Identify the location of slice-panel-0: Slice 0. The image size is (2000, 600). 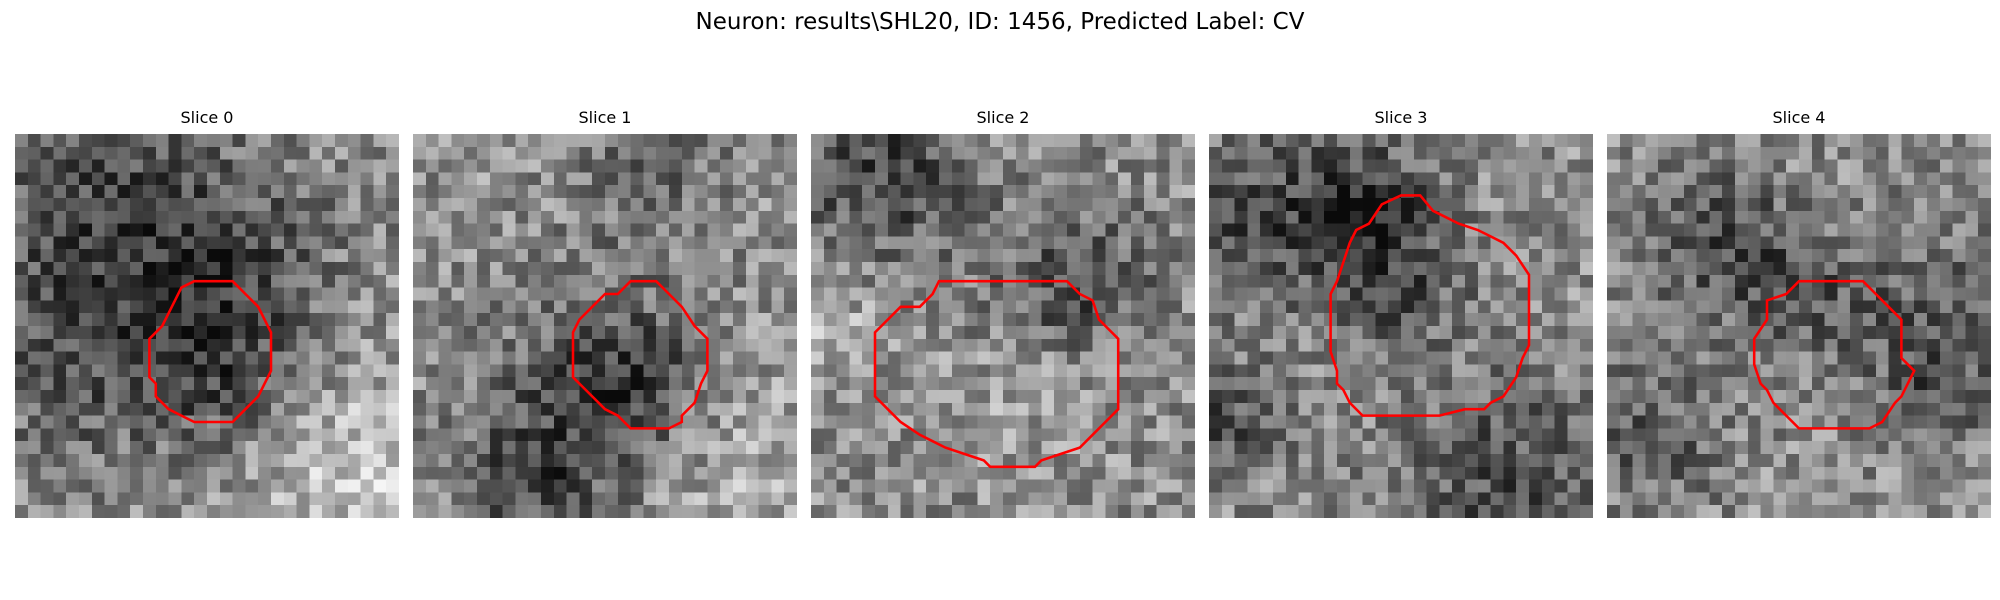
(207, 315).